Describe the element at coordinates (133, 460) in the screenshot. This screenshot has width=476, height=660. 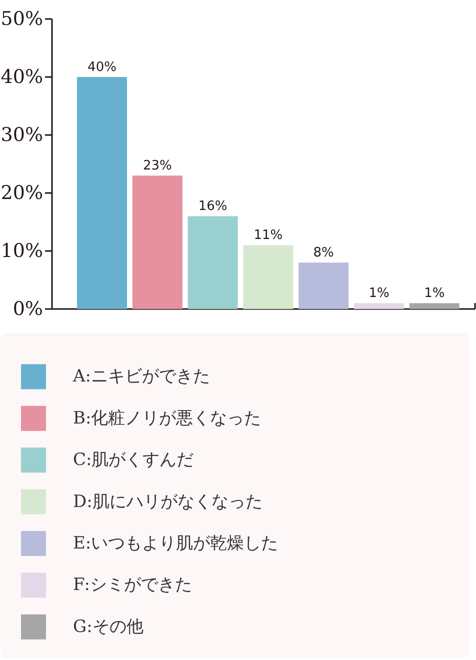
I see `legend-label: C:肌がくすんだ` at that location.